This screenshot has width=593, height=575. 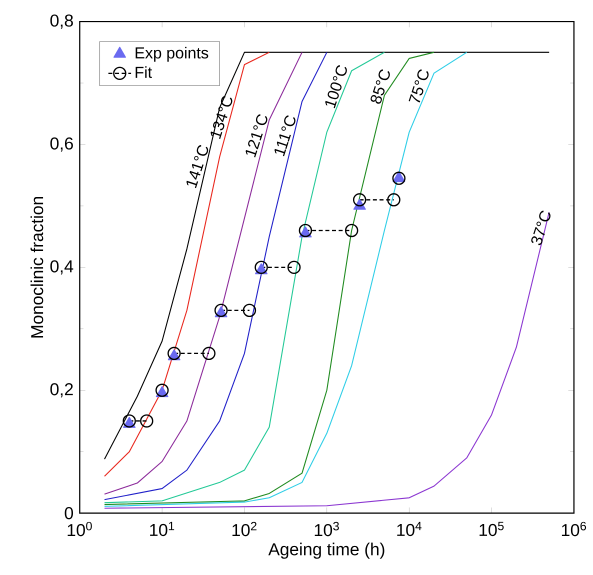 I want to click on text: 85°C, so click(x=380, y=86).